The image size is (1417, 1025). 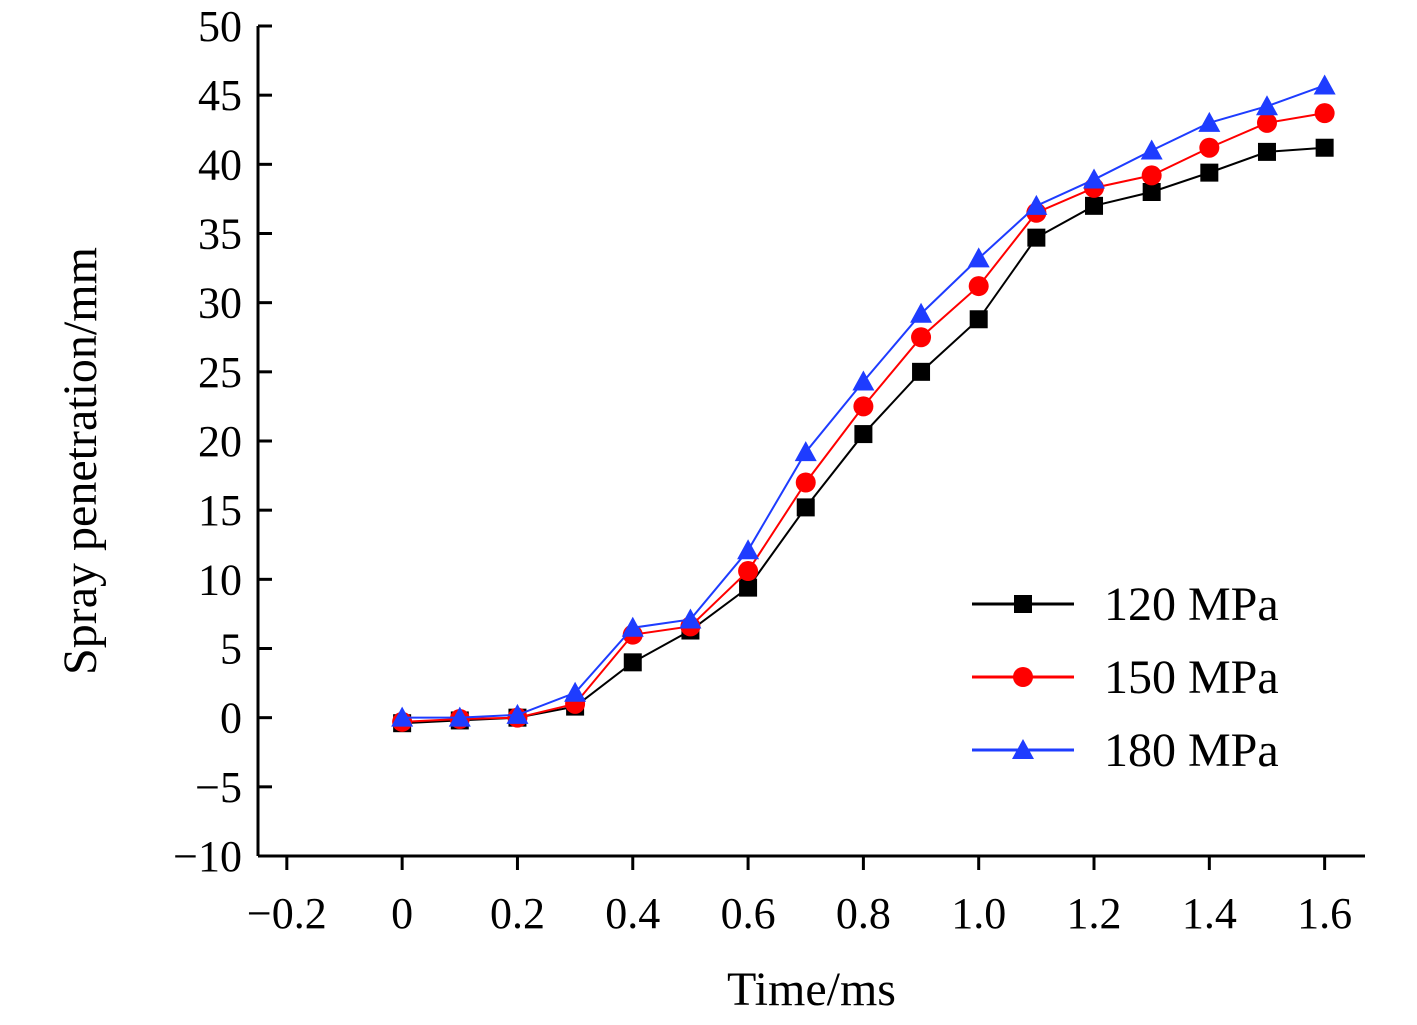 What do you see at coordinates (1191, 677) in the screenshot?
I see `legend-label: 150 MPa` at bounding box center [1191, 677].